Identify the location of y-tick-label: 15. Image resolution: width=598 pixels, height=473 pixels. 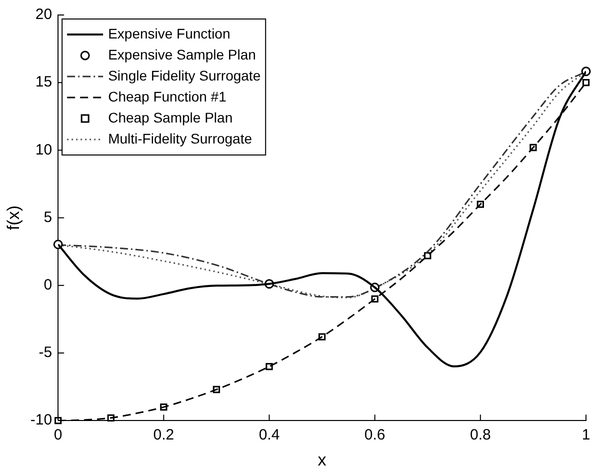
(43, 82).